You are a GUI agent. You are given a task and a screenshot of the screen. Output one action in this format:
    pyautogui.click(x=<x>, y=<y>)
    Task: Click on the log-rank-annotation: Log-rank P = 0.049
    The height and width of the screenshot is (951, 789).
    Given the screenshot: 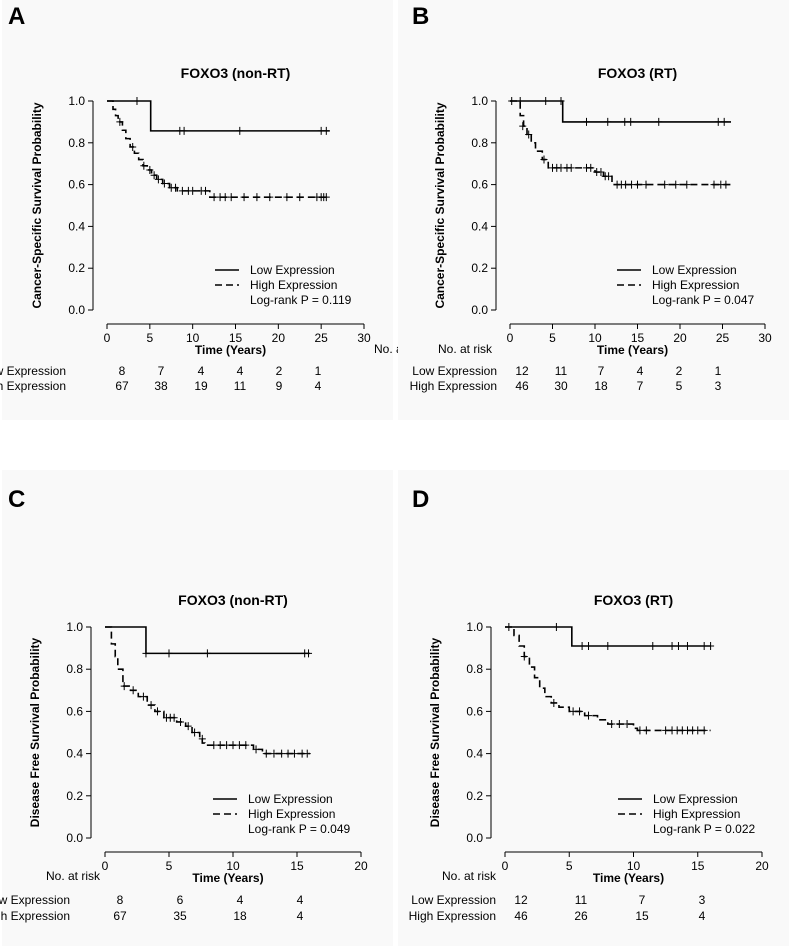 What is the action you would take?
    pyautogui.click(x=299, y=829)
    